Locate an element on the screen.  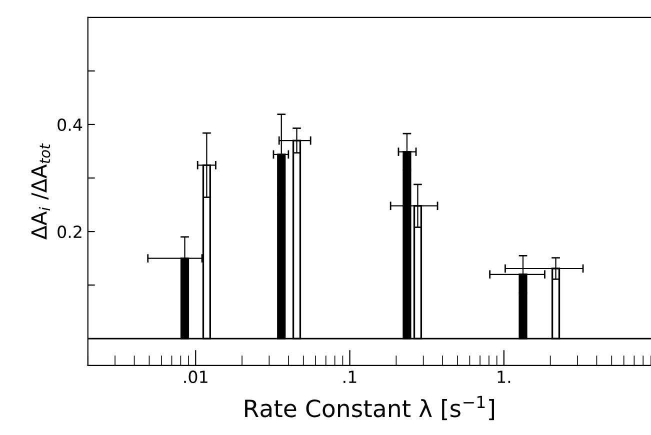
y-tick-label: 0.2 is located at coordinates (70, 232).